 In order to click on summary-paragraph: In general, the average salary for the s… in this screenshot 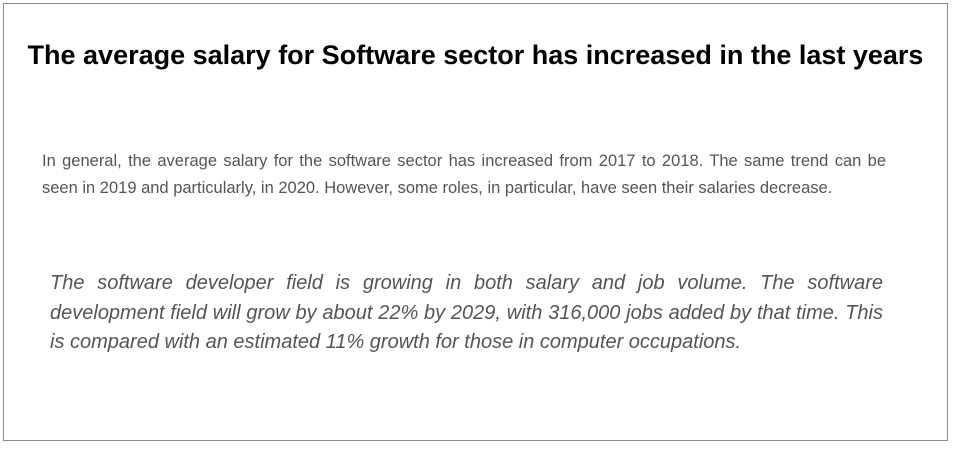, I will do `click(464, 174)`.